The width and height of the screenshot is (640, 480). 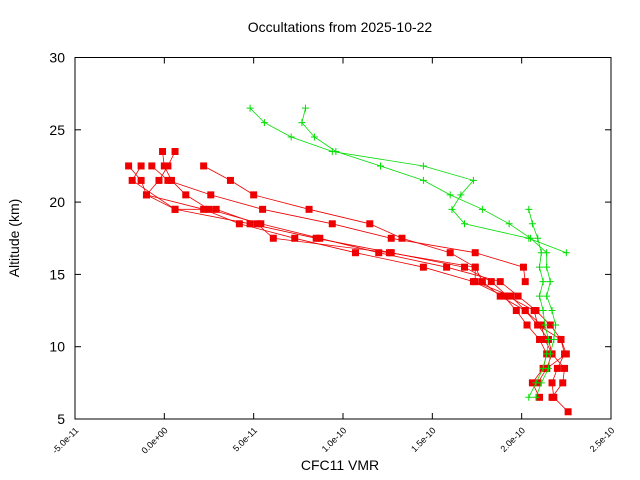 I want to click on y-tick-label: 10, so click(x=57, y=347).